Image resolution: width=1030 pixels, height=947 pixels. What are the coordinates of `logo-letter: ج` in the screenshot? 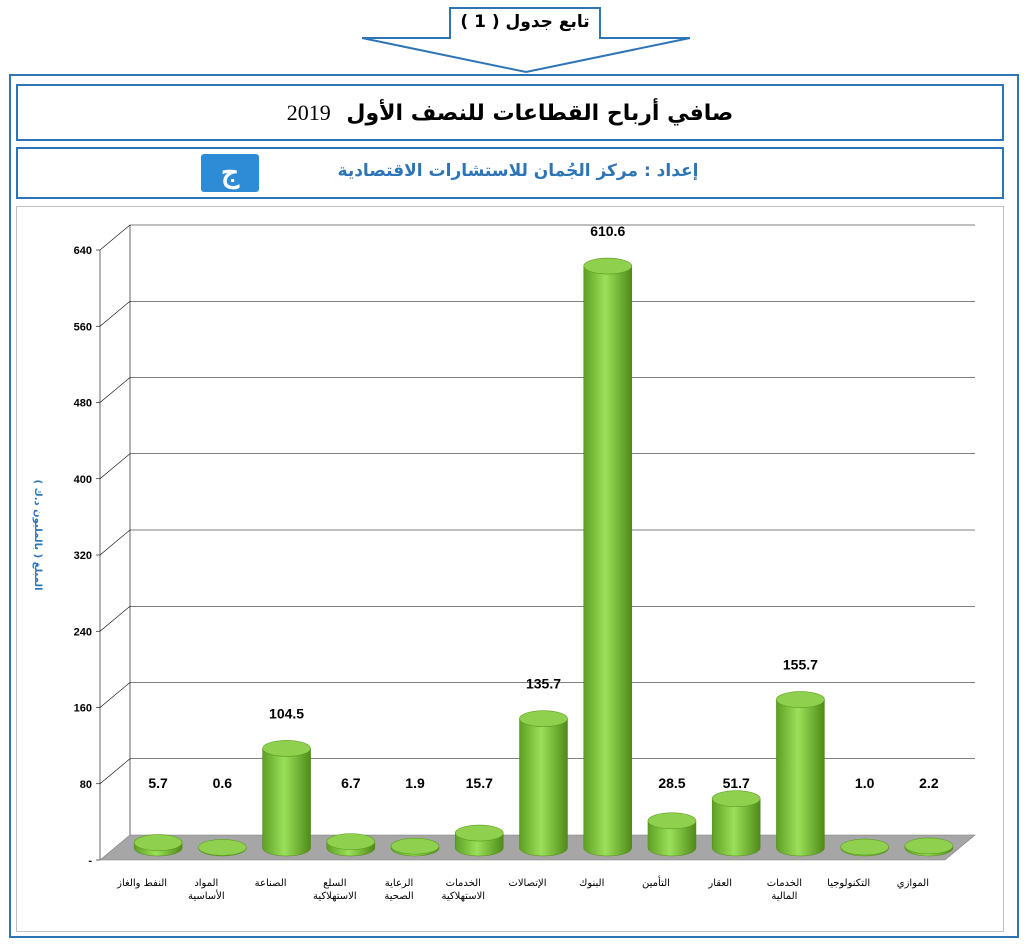 It's located at (230, 172).